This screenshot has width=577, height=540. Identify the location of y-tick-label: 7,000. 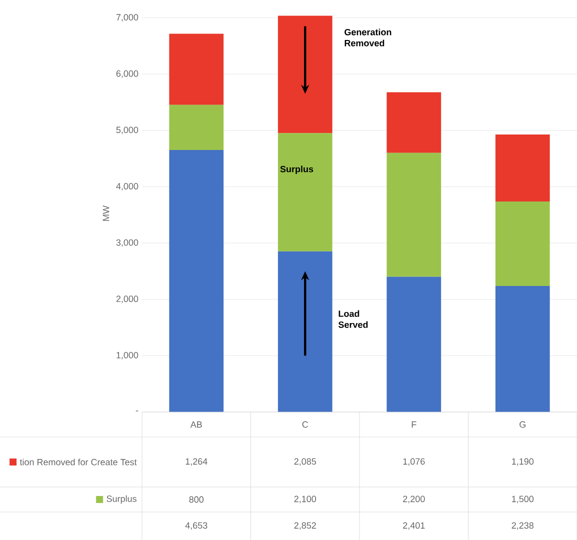
(127, 18).